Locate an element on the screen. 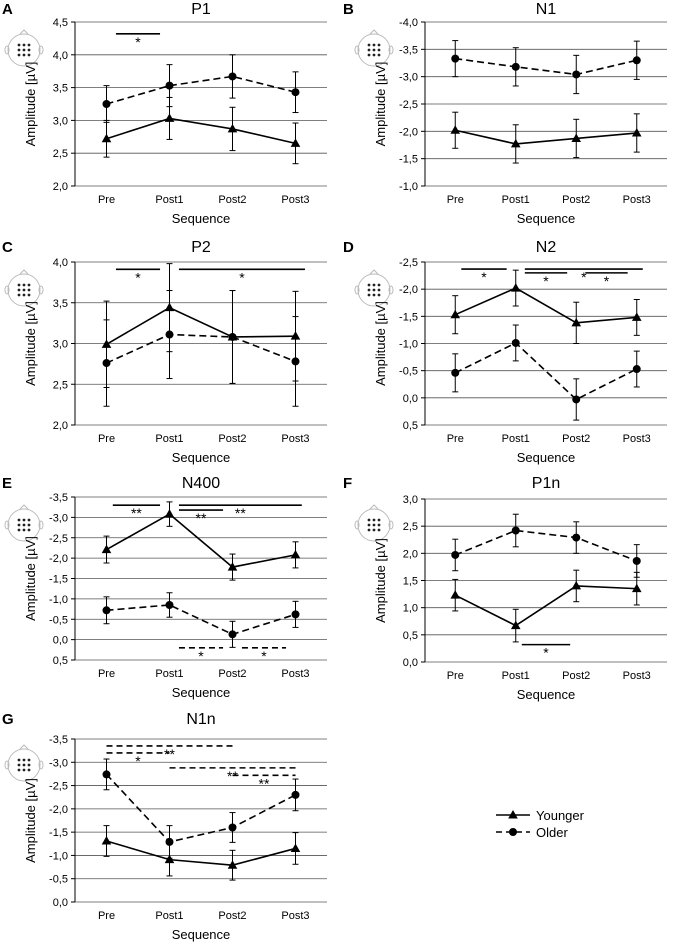 The width and height of the screenshot is (680, 950). chart-title: N1n is located at coordinates (200, 719).